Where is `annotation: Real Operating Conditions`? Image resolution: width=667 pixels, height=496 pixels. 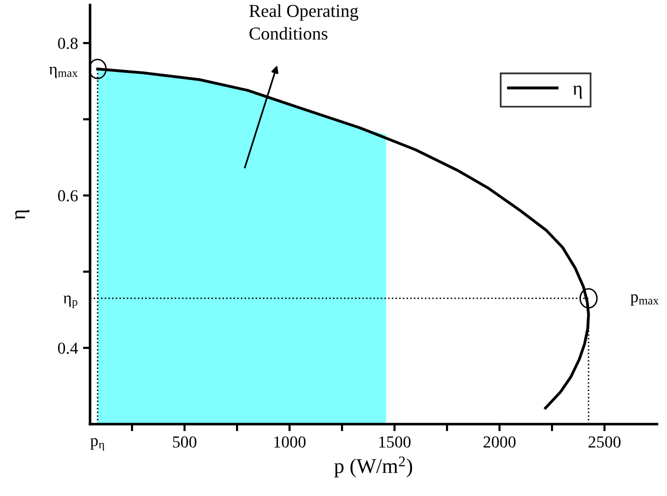 annotation: Real Operating Conditions is located at coordinates (303, 22).